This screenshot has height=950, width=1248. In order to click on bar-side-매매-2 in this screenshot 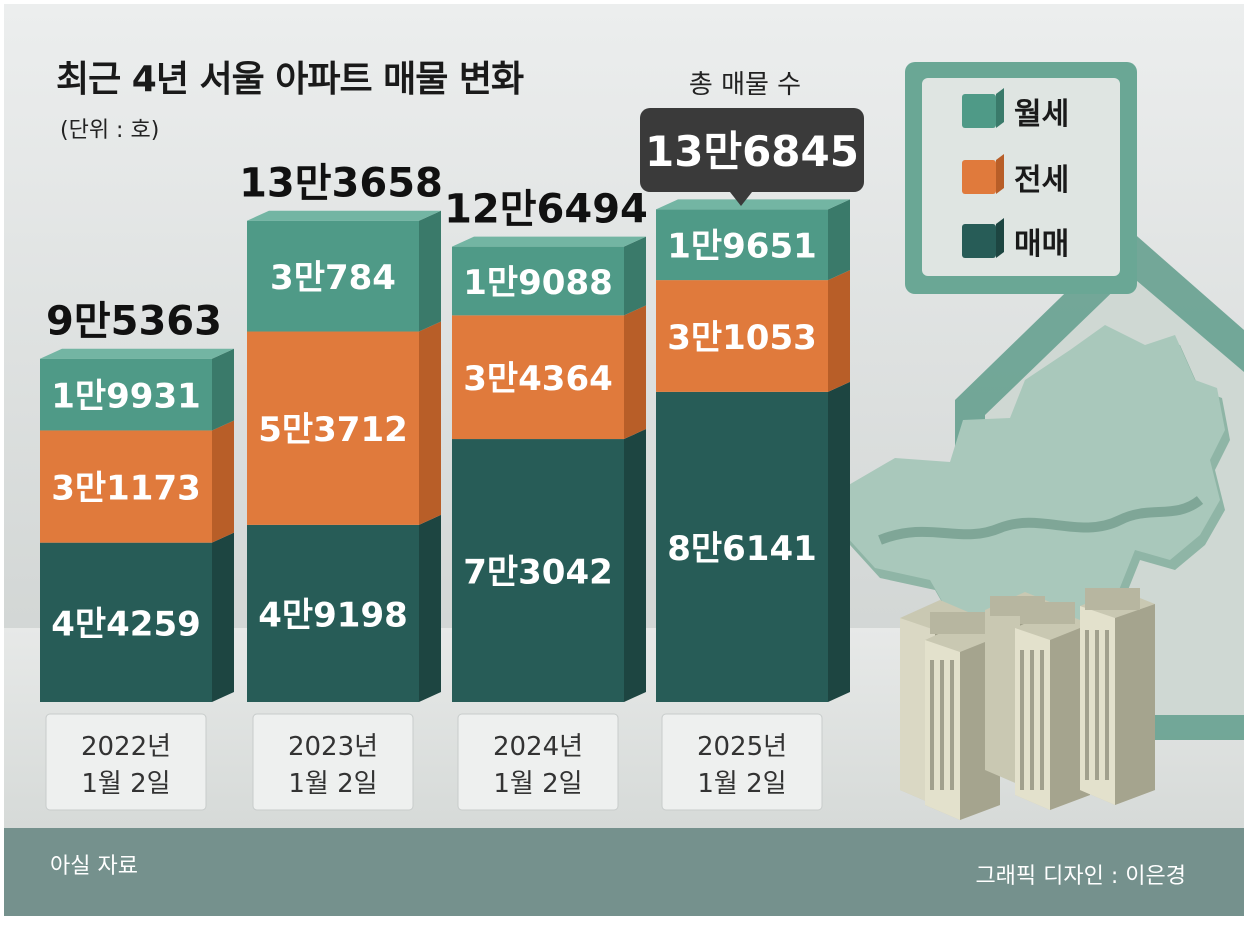, I will do `click(635, 565)`.